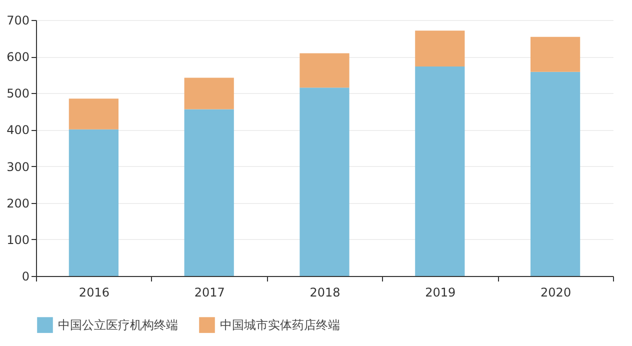 The height and width of the screenshot is (346, 632). I want to click on y-tick-label: 200, so click(18, 203).